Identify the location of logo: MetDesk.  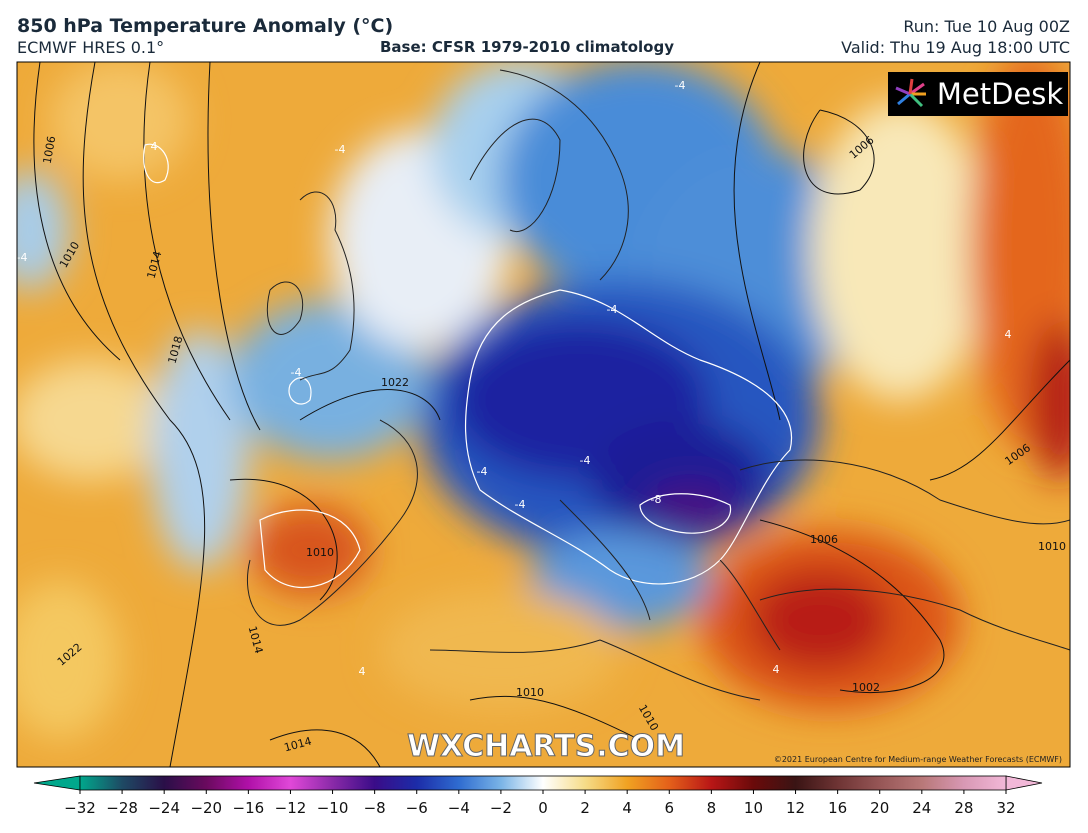
(978, 94).